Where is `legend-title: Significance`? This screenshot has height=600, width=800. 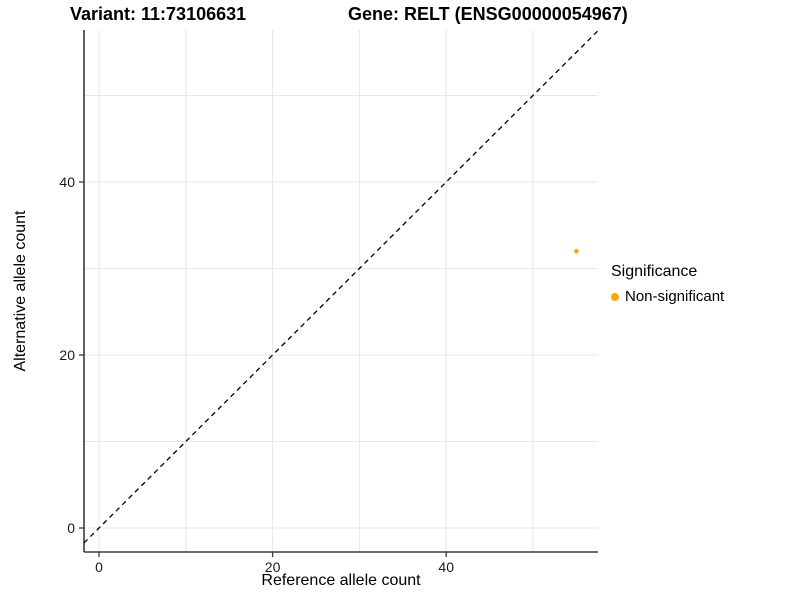
legend-title: Significance is located at coordinates (654, 271).